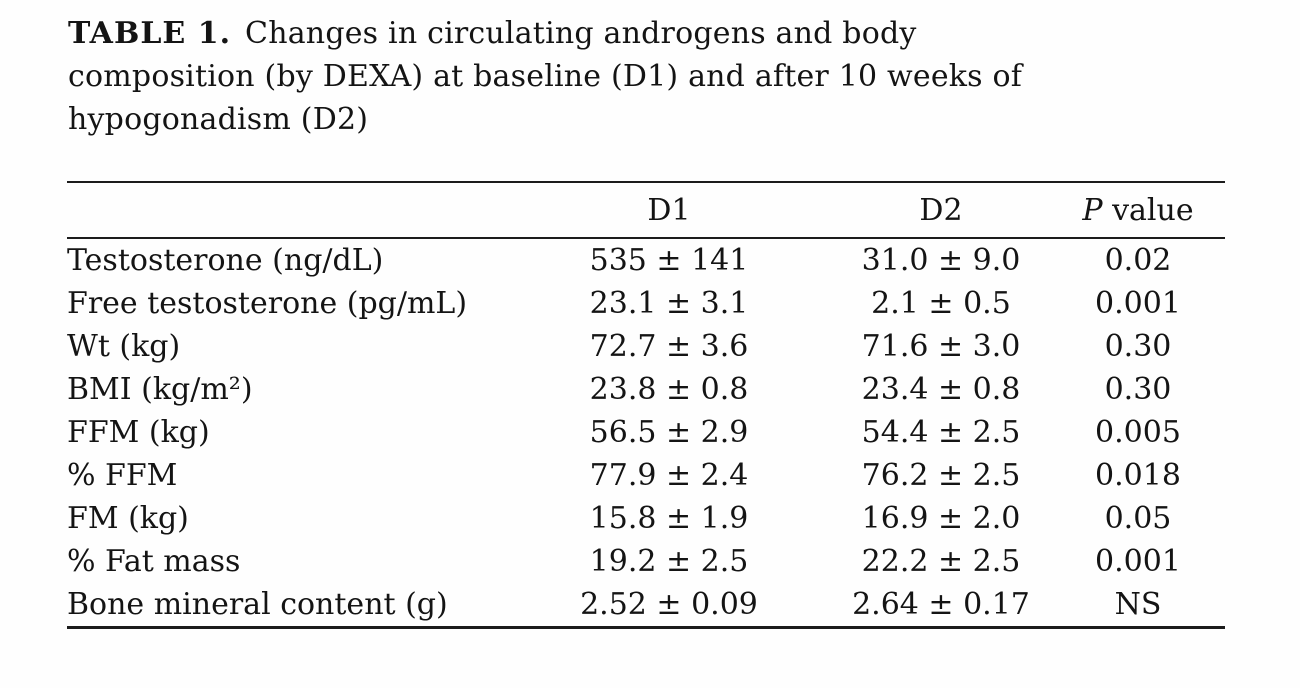 The width and height of the screenshot is (1300, 688). I want to click on table-row: % FFM 77.9 ± 2.4 76.2 ± 2.5 0.018, so click(646, 475).